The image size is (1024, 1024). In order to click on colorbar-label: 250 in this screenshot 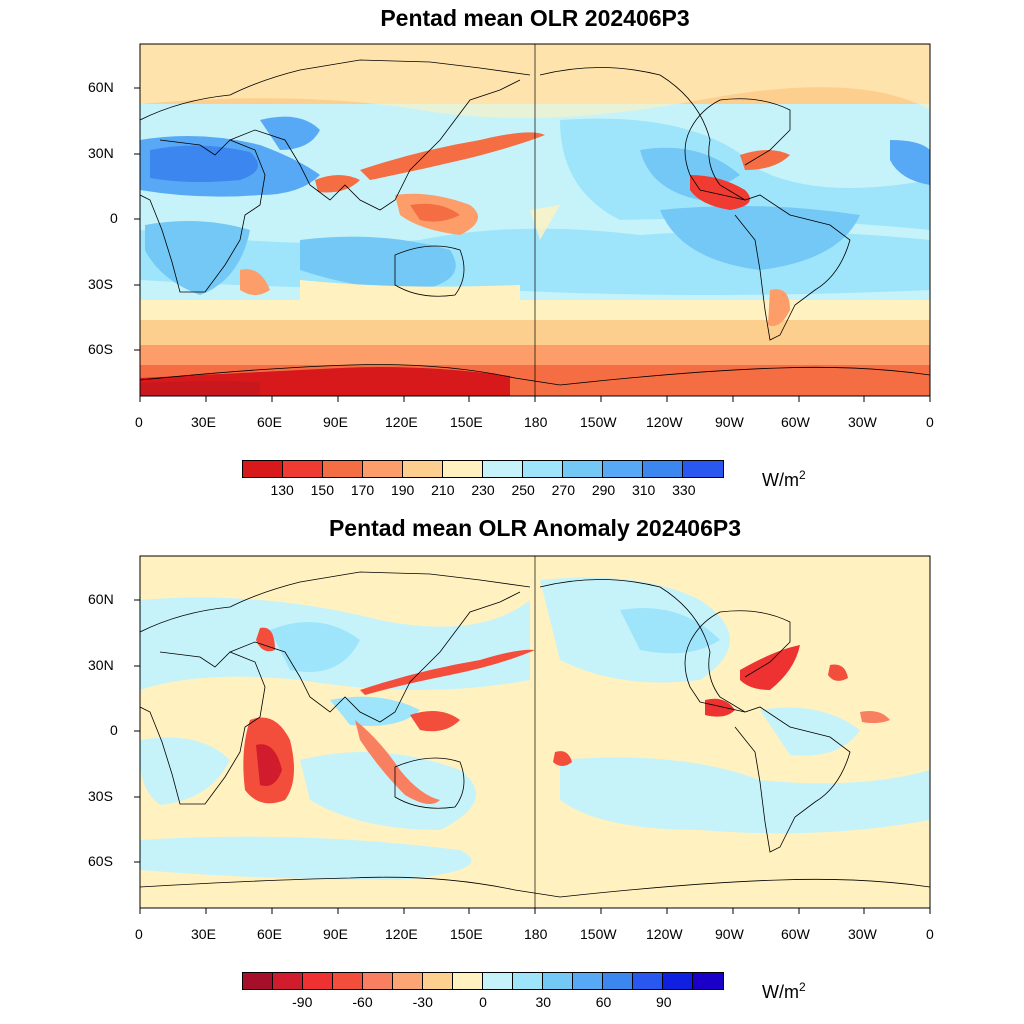, I will do `click(523, 490)`.